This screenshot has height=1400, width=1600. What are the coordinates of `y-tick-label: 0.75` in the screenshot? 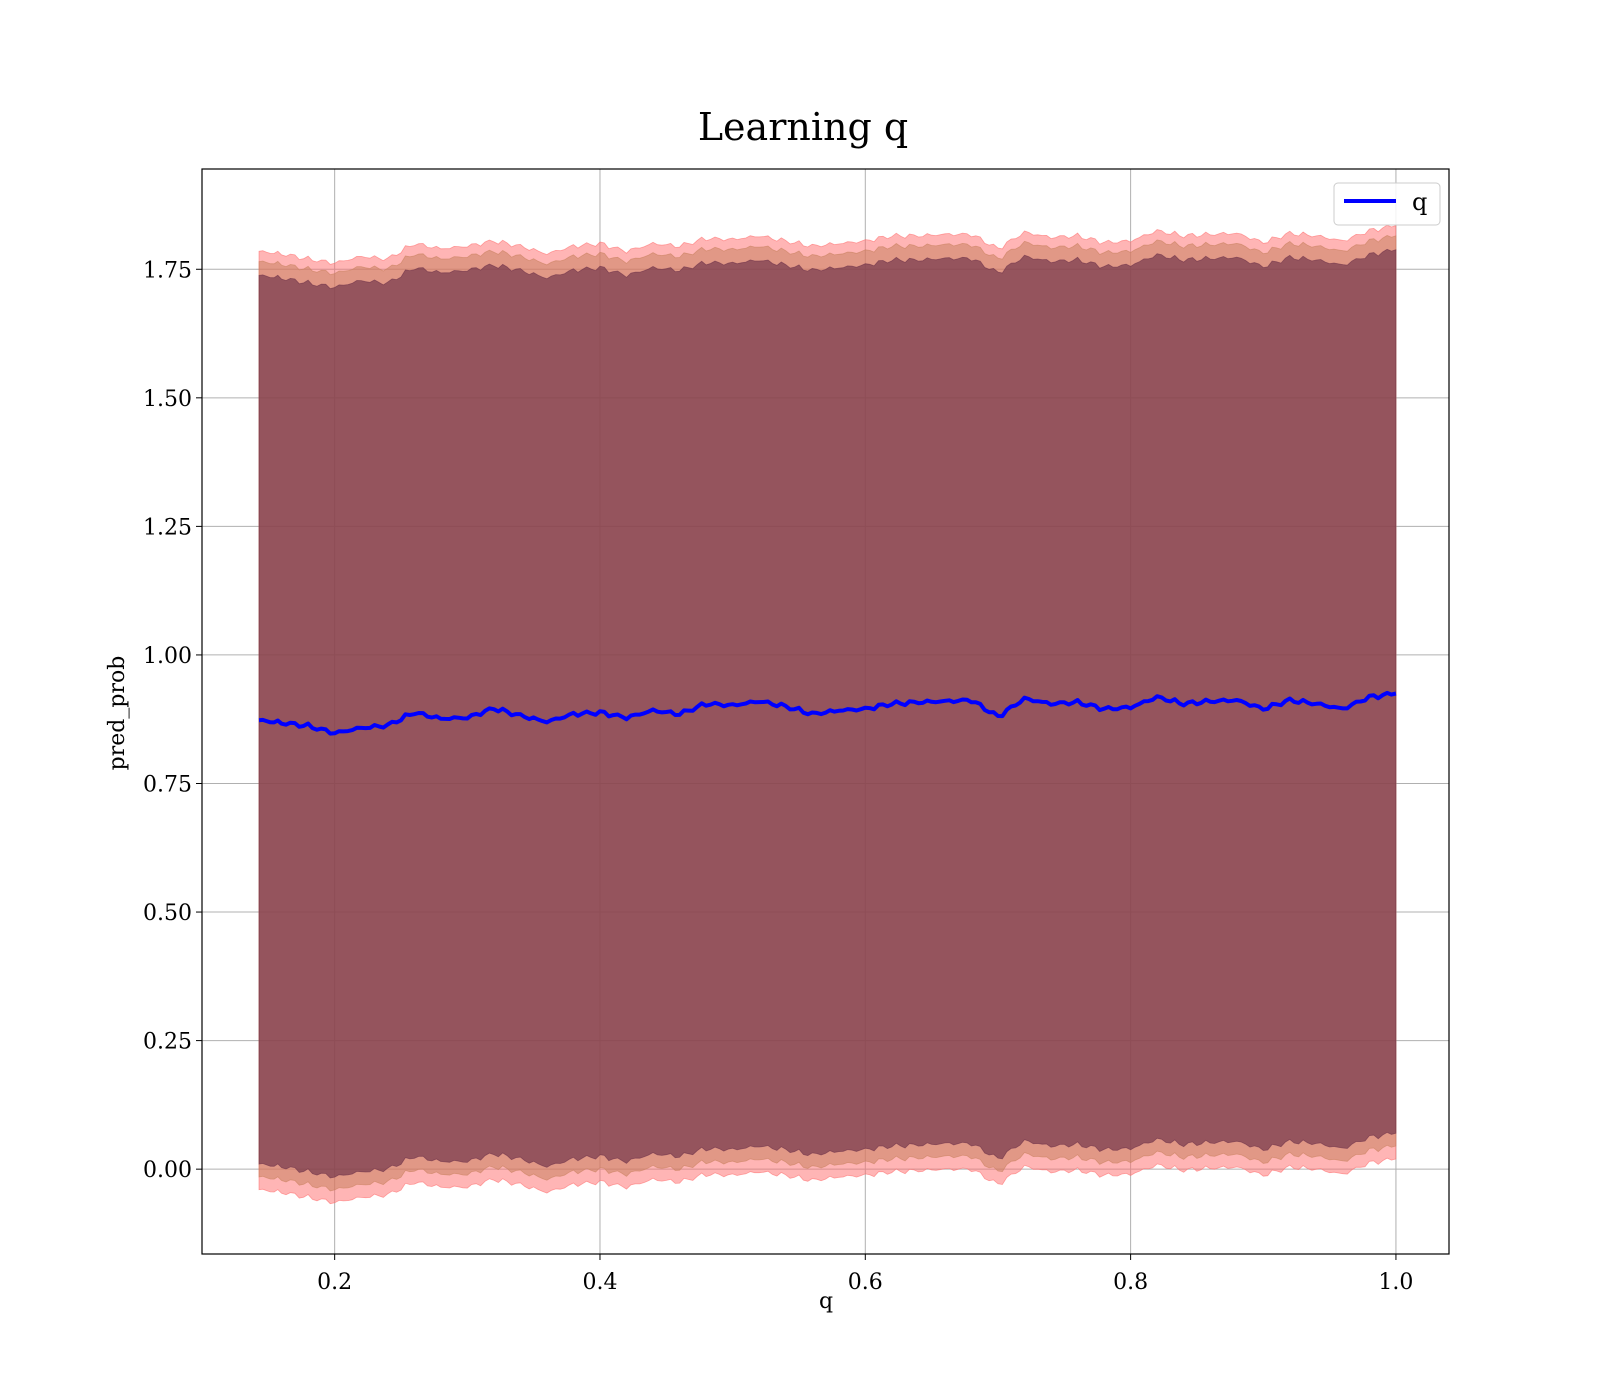 It's located at (167, 784).